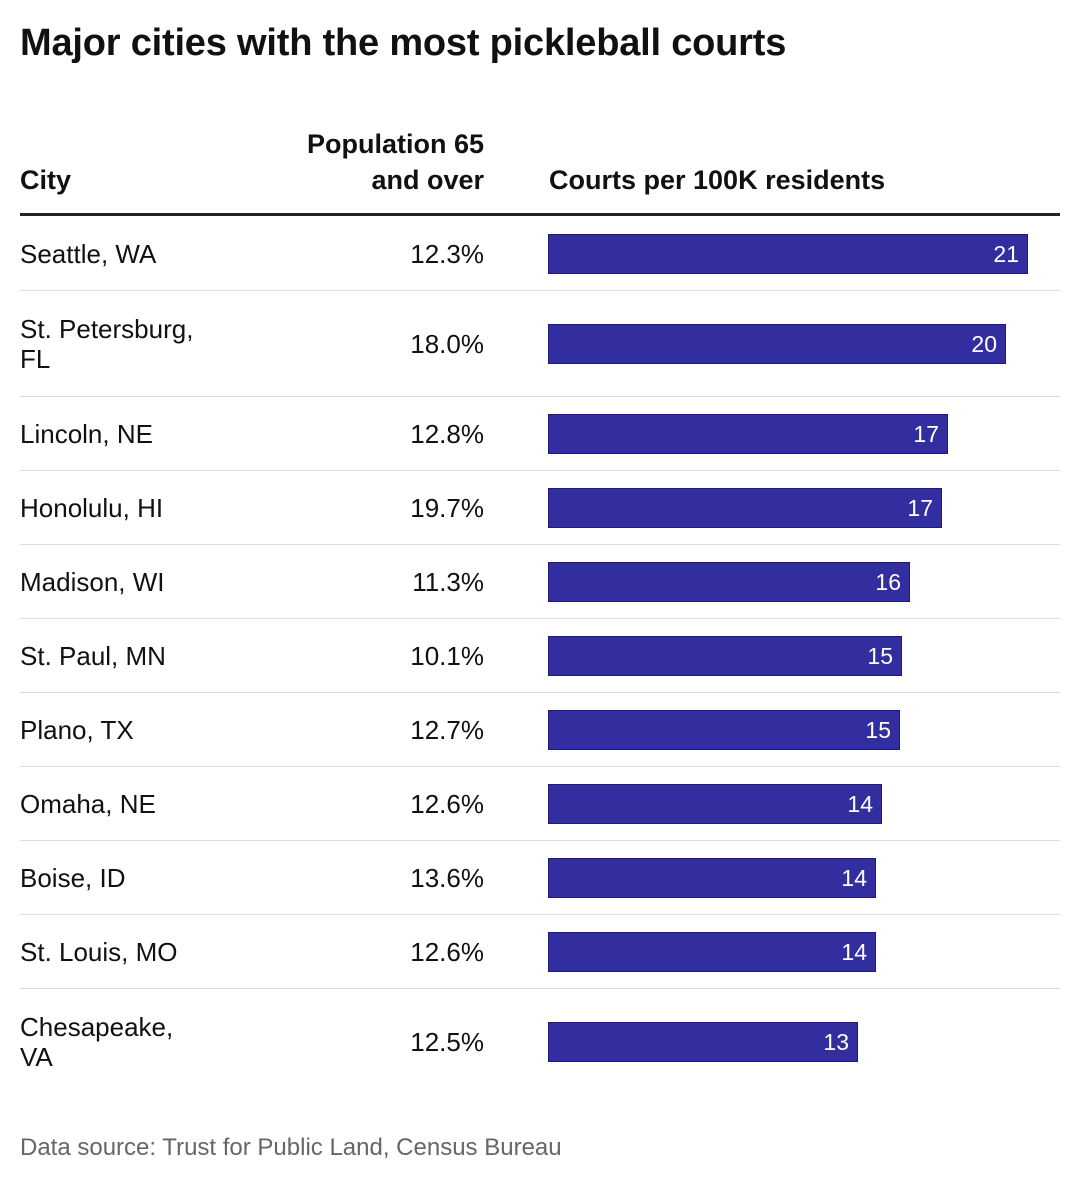  I want to click on courts-bar: 16, so click(729, 582).